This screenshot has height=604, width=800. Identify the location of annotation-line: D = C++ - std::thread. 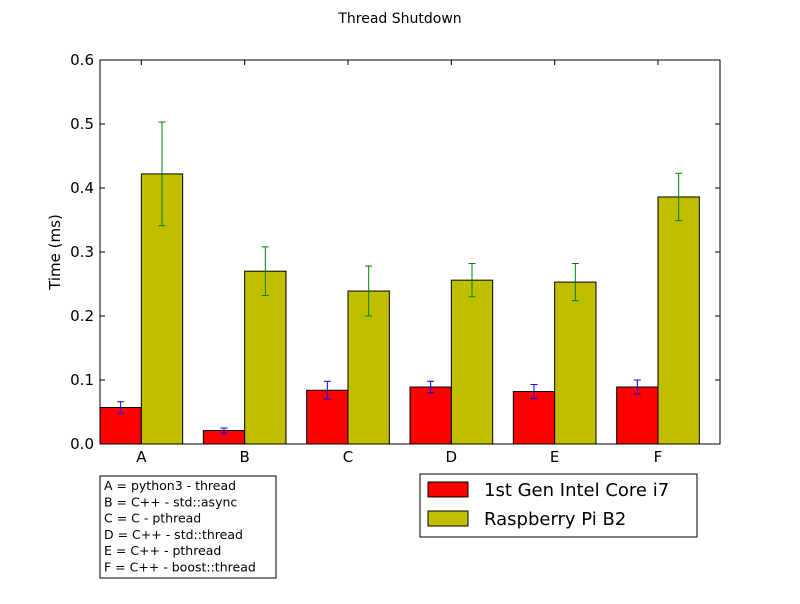
(173, 534).